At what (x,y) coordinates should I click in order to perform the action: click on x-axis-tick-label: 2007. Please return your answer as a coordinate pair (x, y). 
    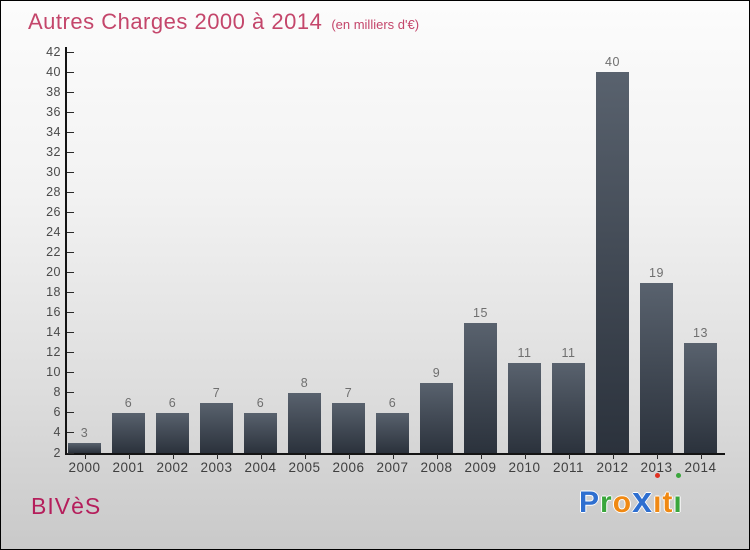
    Looking at the image, I should click on (392, 467).